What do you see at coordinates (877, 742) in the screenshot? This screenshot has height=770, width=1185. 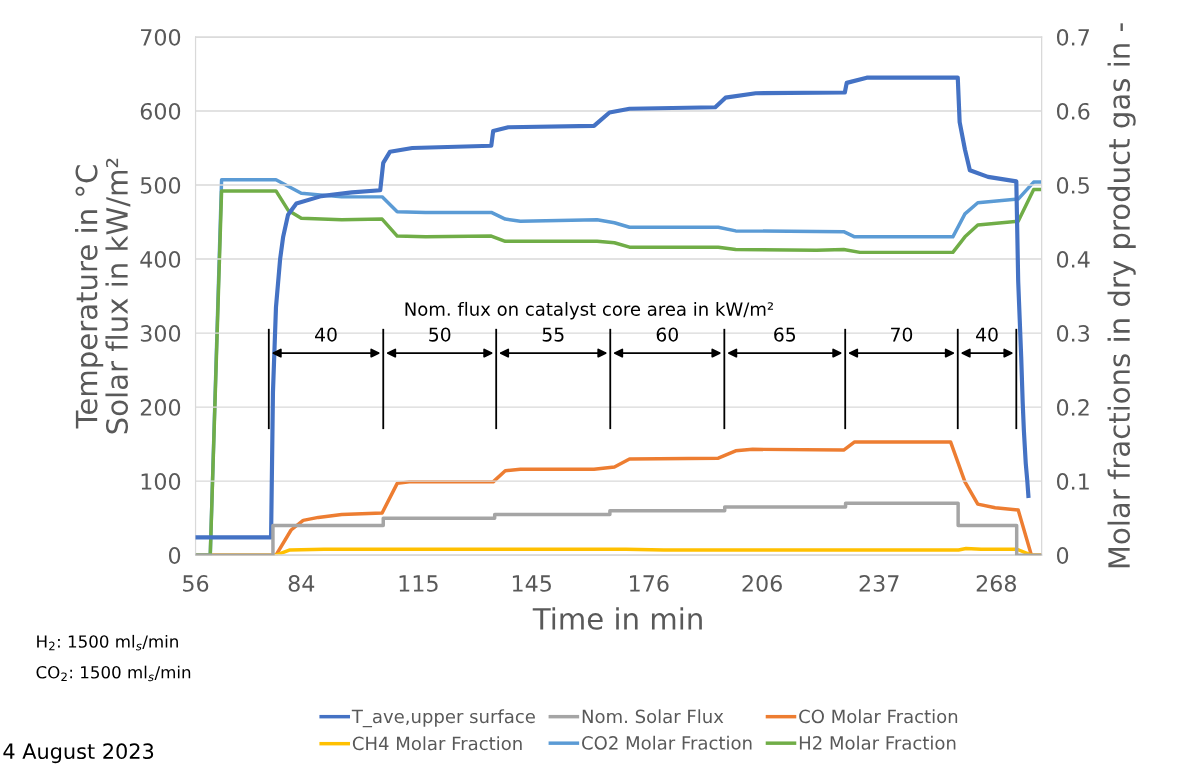 I see `legend-label: H2 Molar Fraction` at bounding box center [877, 742].